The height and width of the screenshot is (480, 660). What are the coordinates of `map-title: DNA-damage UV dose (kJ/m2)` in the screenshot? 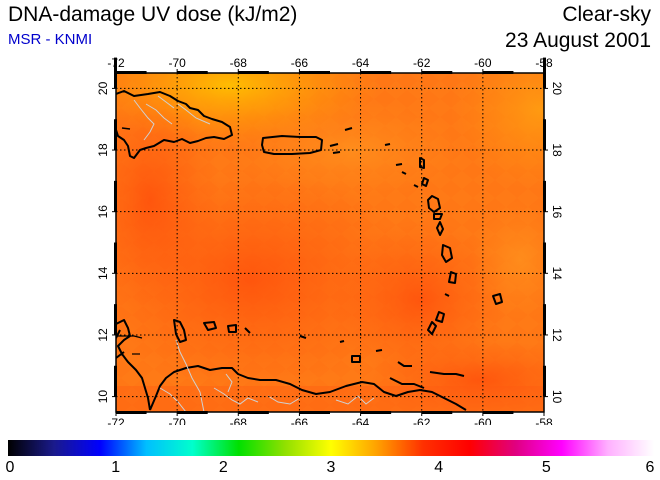 It's located at (153, 14).